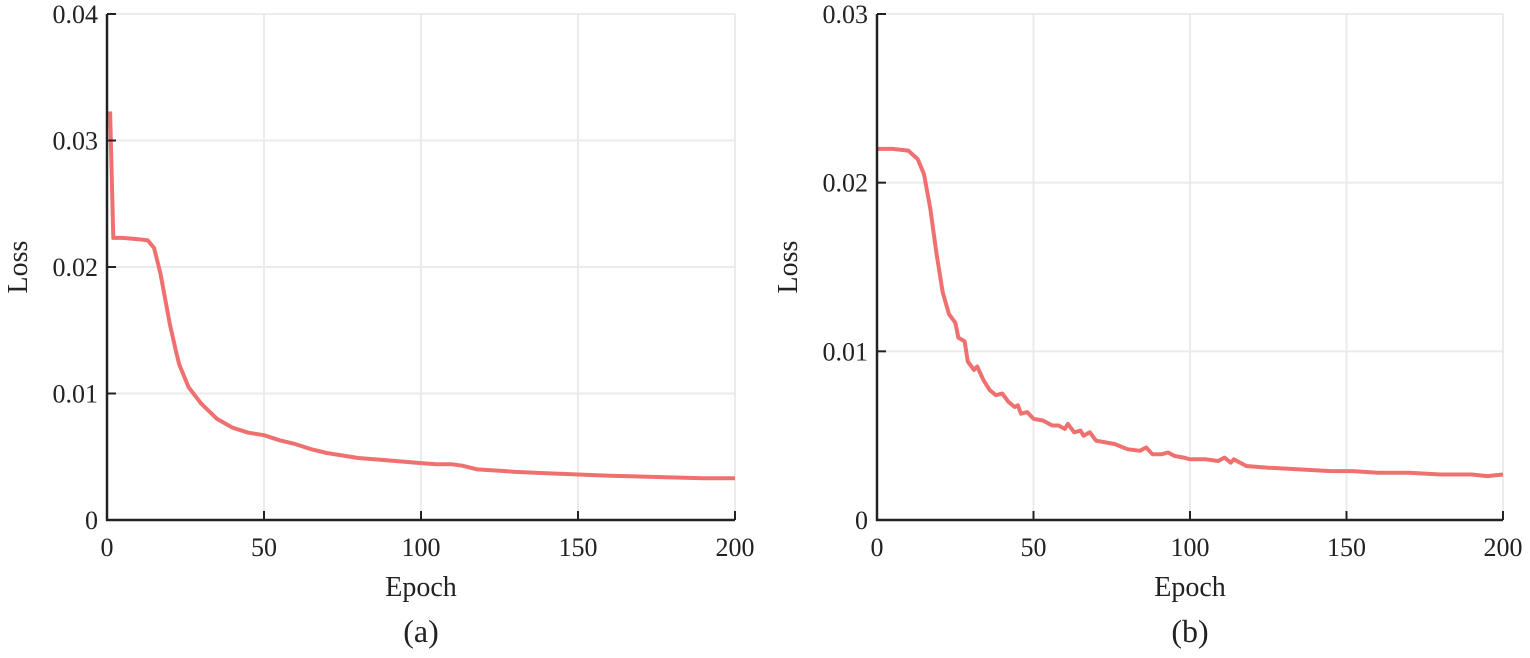 Image resolution: width=1530 pixels, height=658 pixels. Describe the element at coordinates (76, 14) in the screenshot. I see `y-tick-label: 0.04` at that location.